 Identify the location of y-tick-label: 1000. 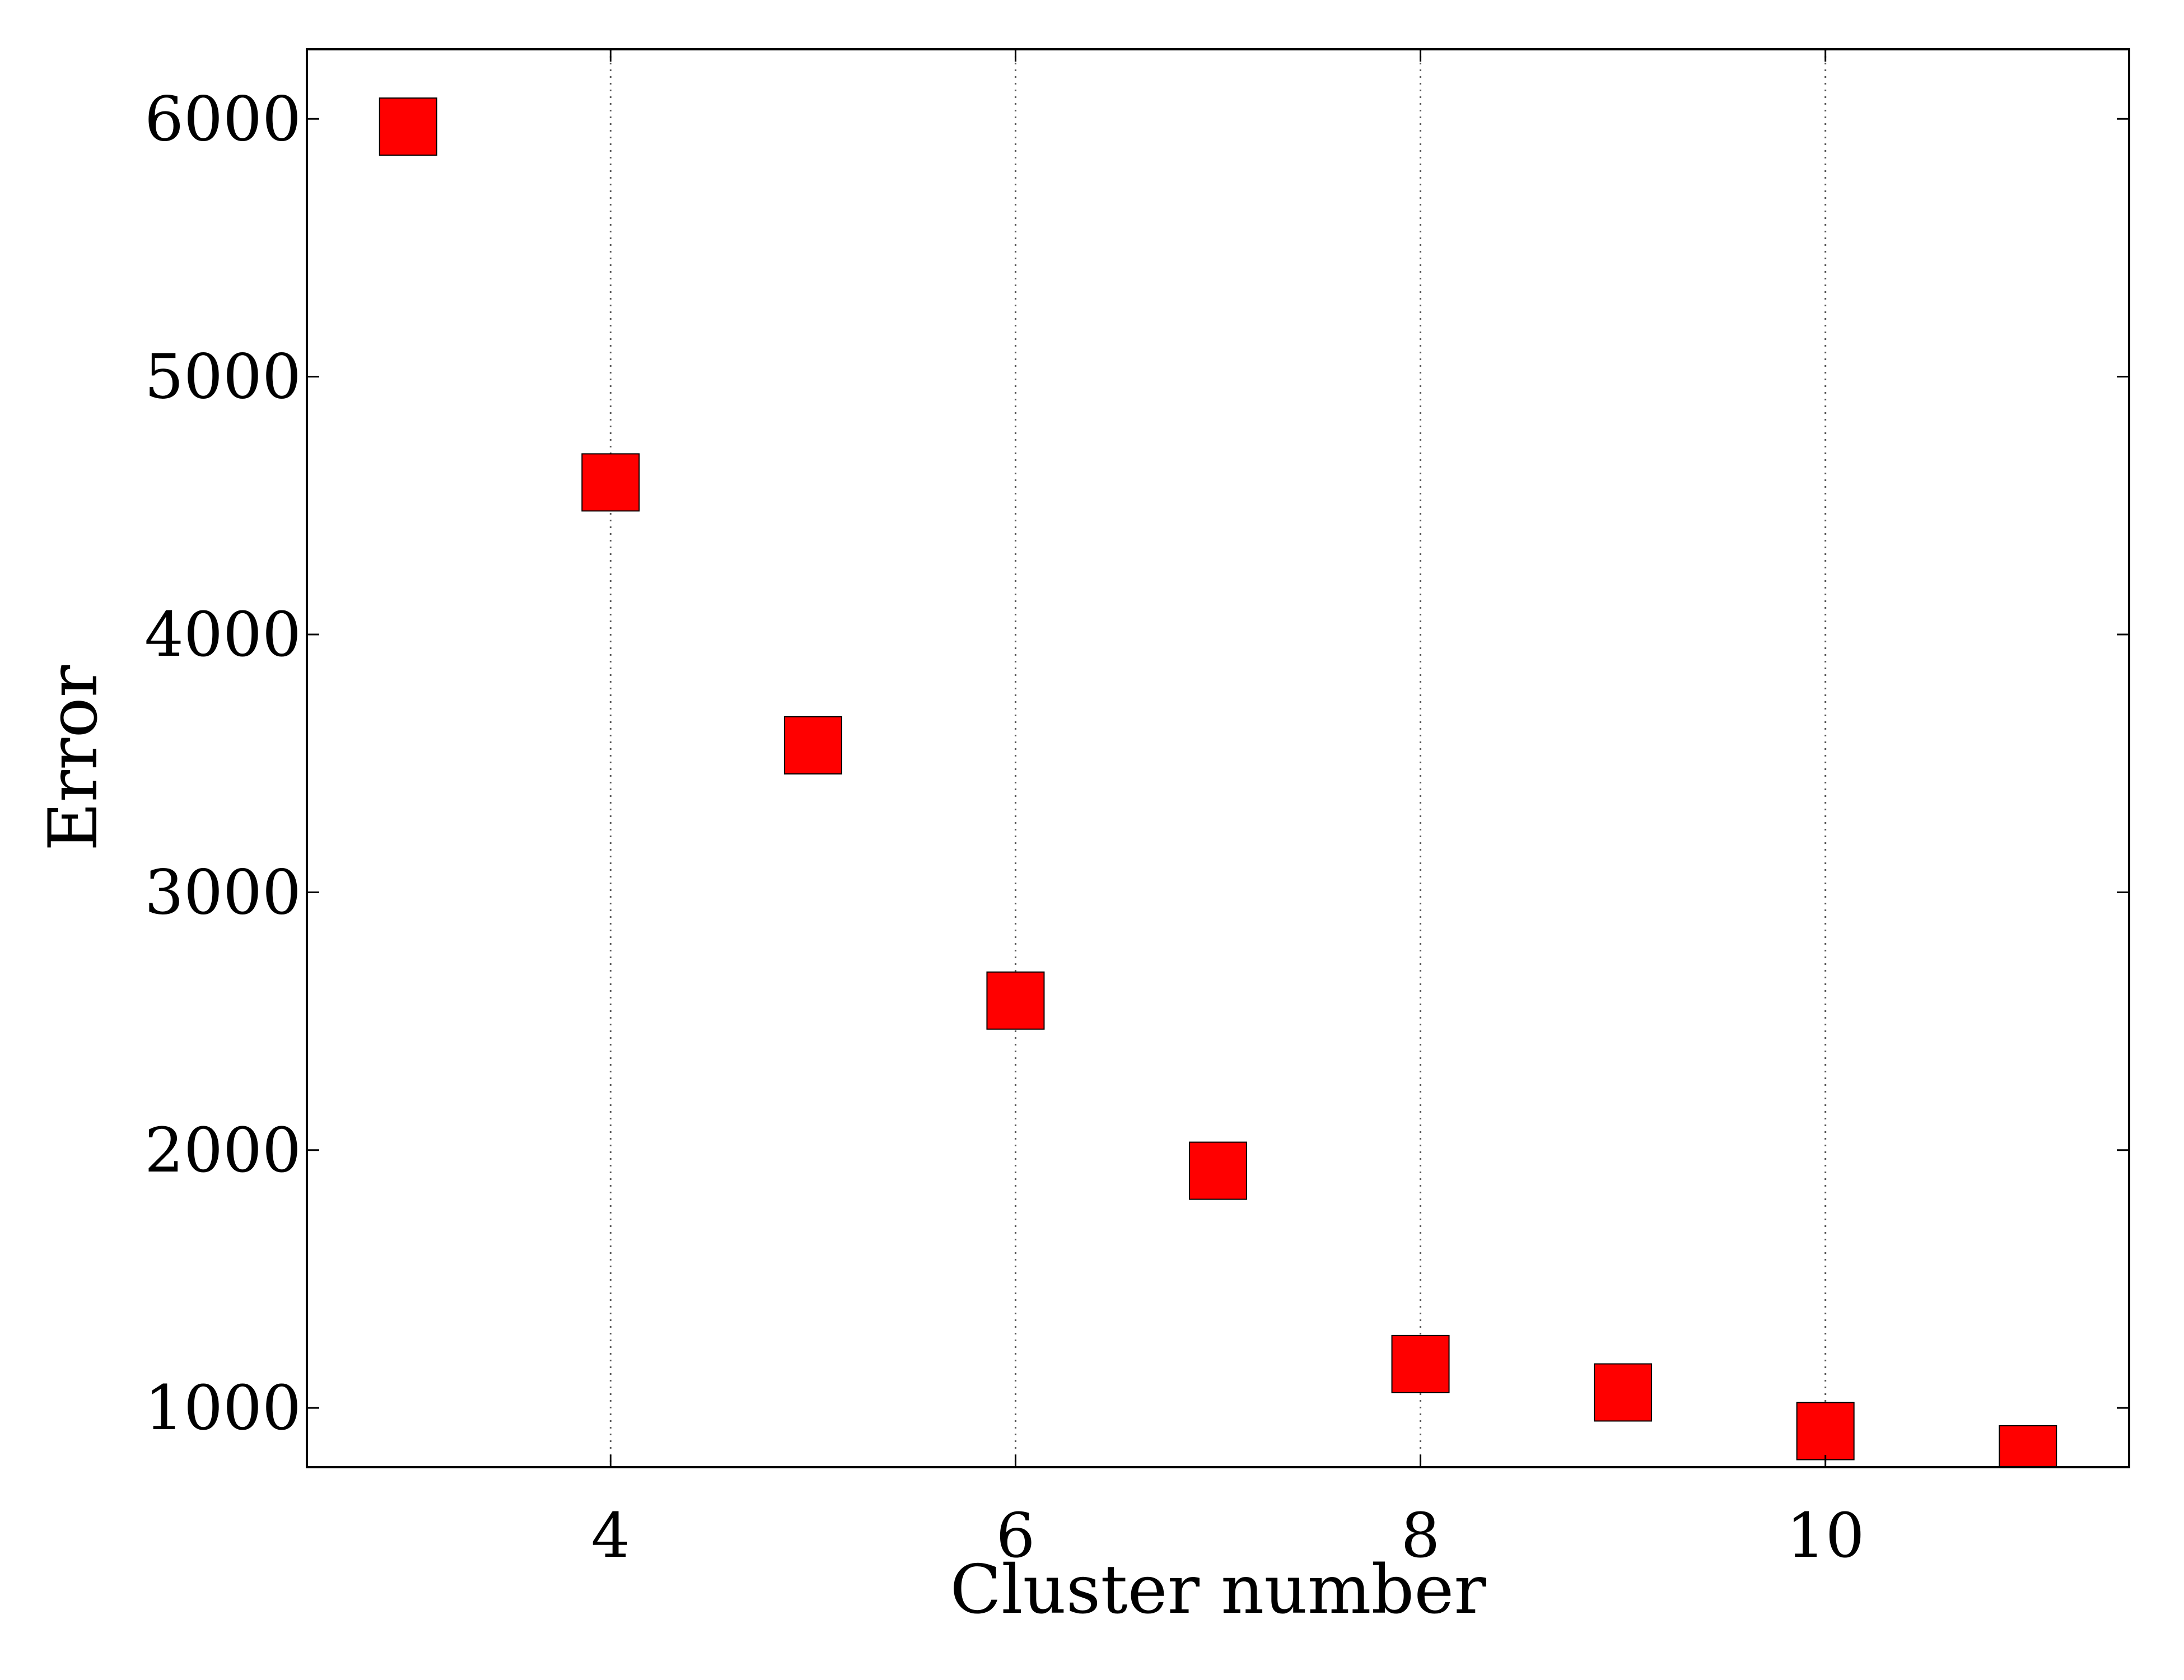
(223, 1408).